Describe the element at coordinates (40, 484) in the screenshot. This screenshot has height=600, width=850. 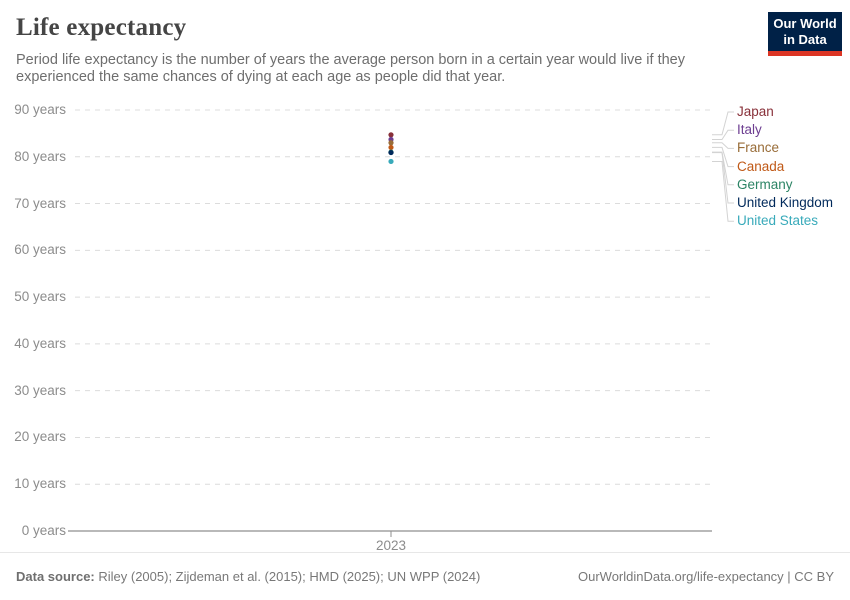
I see `y-tick-label: 10 years` at that location.